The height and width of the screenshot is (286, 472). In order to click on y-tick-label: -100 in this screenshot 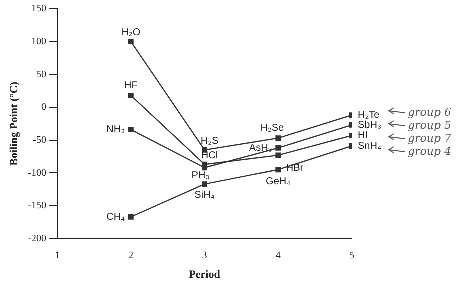, I will do `click(37, 173)`.